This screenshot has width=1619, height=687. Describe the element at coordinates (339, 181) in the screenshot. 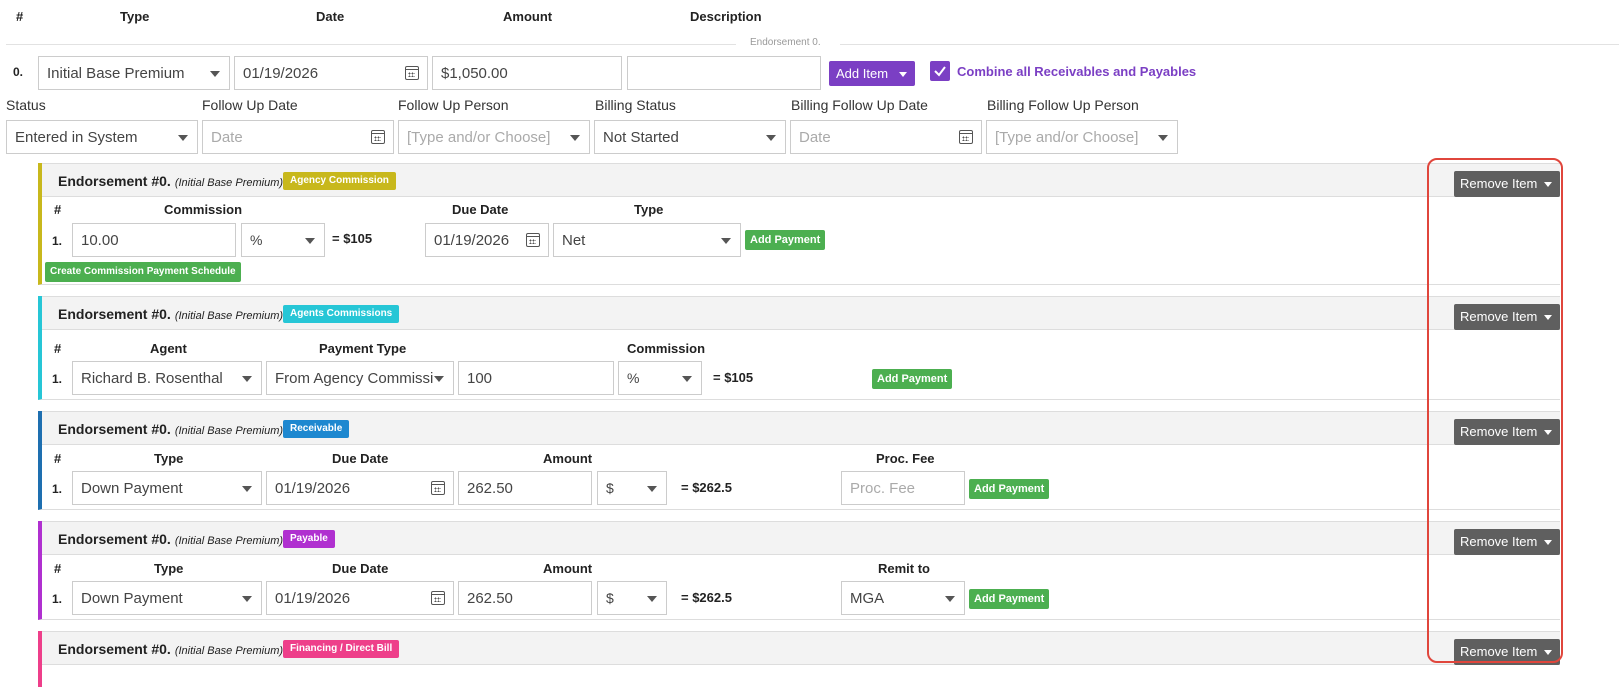

I see `badge-agency-commission: Agency Commission` at that location.